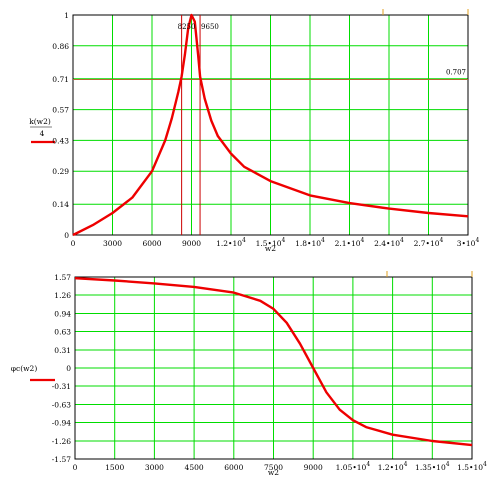 Image resolution: width=500 pixels, height=483 pixels. I want to click on x-tick-label: 7500, so click(273, 467).